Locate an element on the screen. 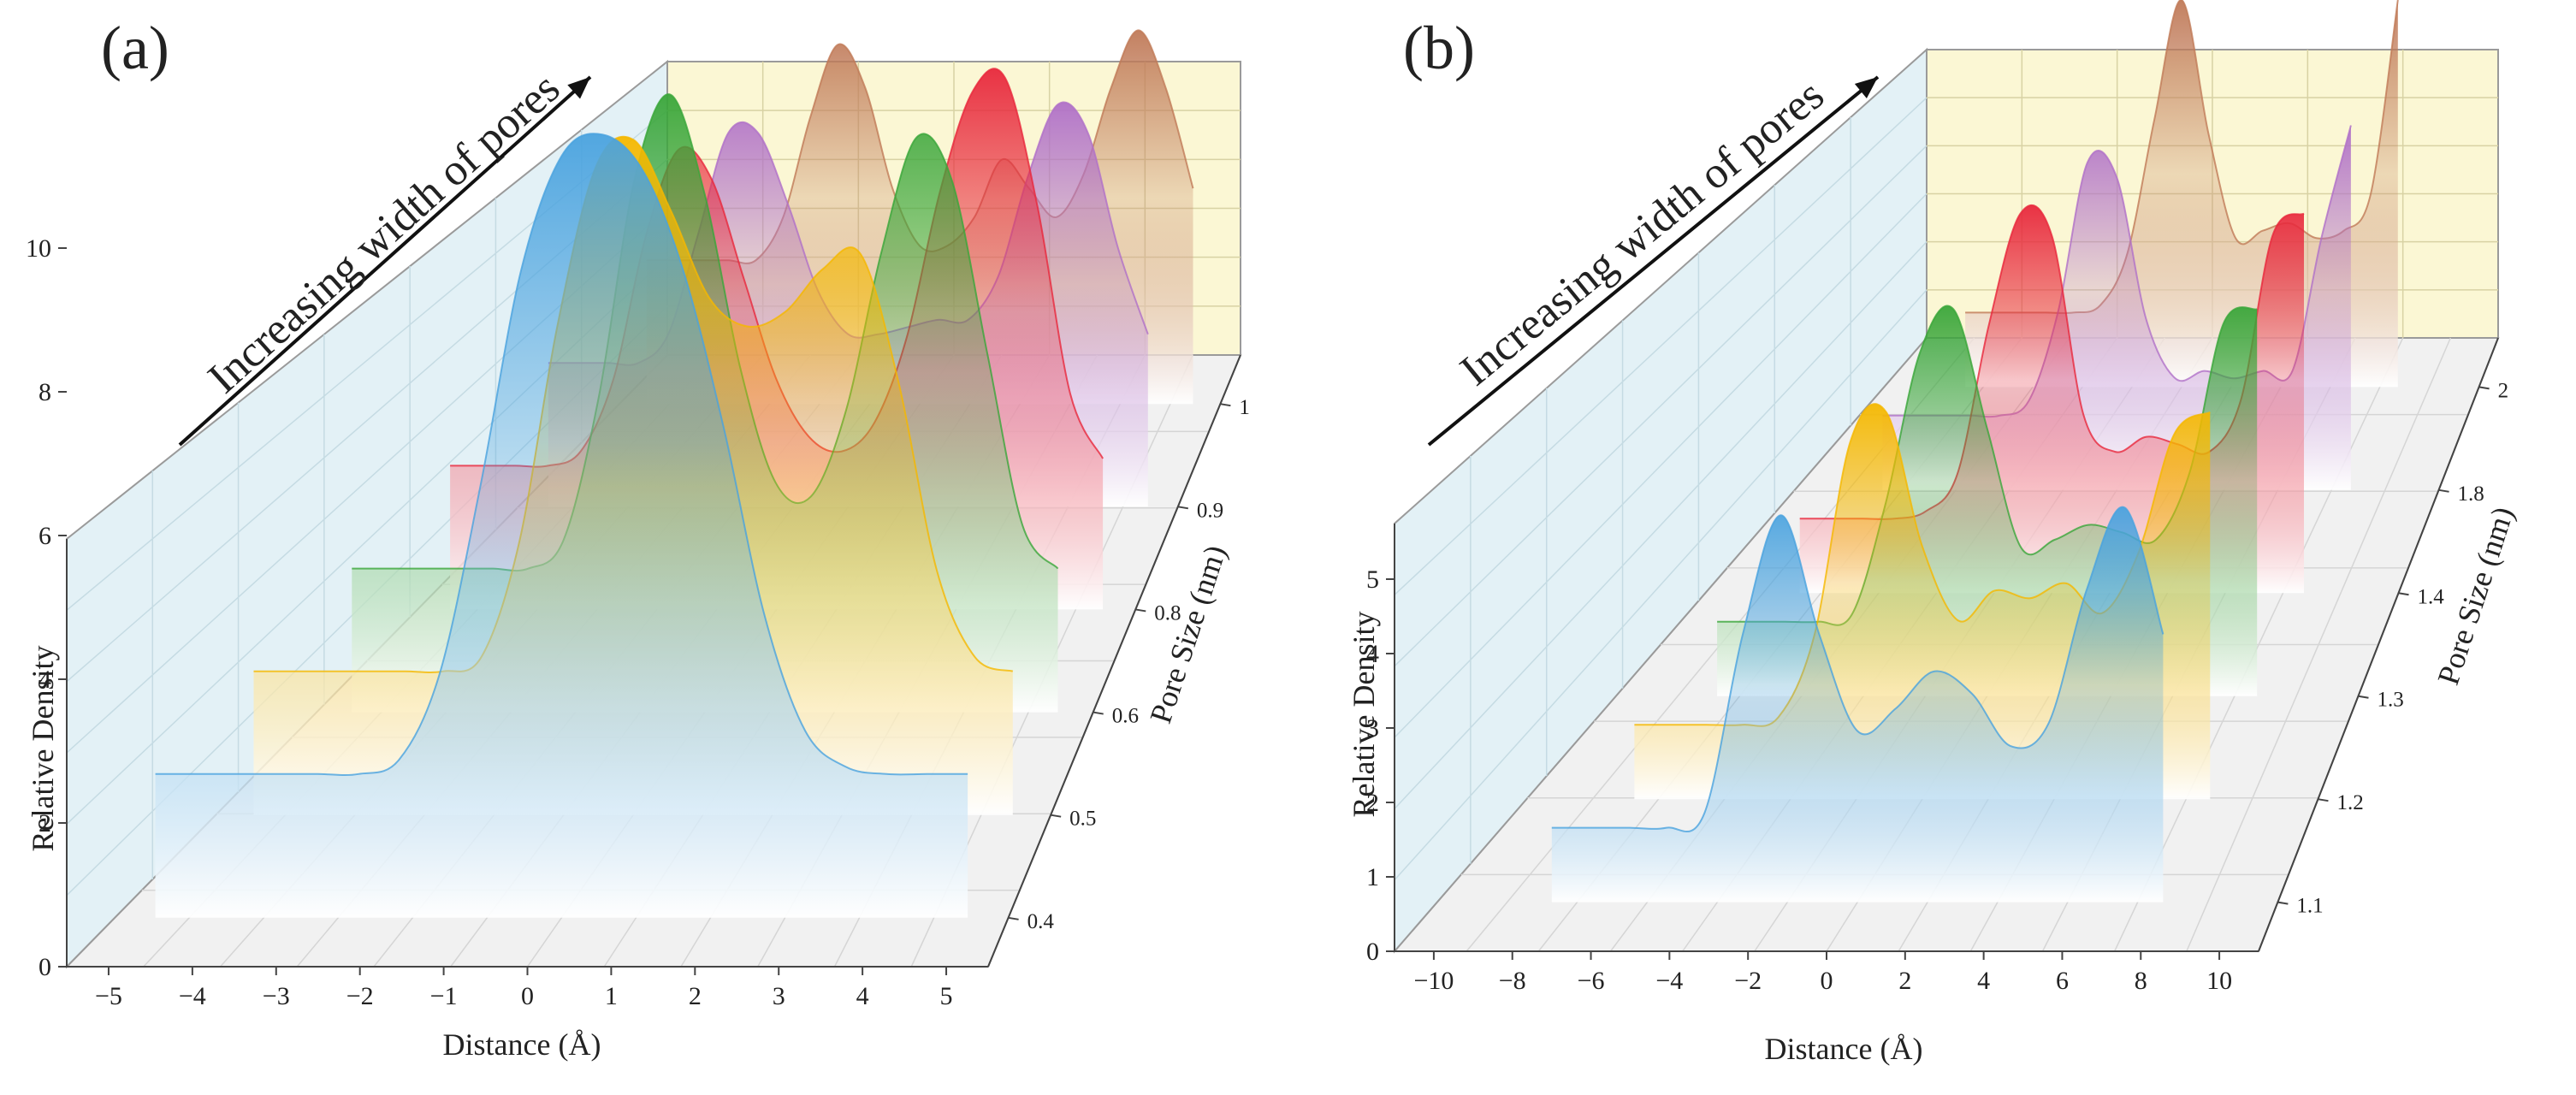 Image resolution: width=2576 pixels, height=1095 pixels. z-tick-label: 1.8 is located at coordinates (2471, 494).